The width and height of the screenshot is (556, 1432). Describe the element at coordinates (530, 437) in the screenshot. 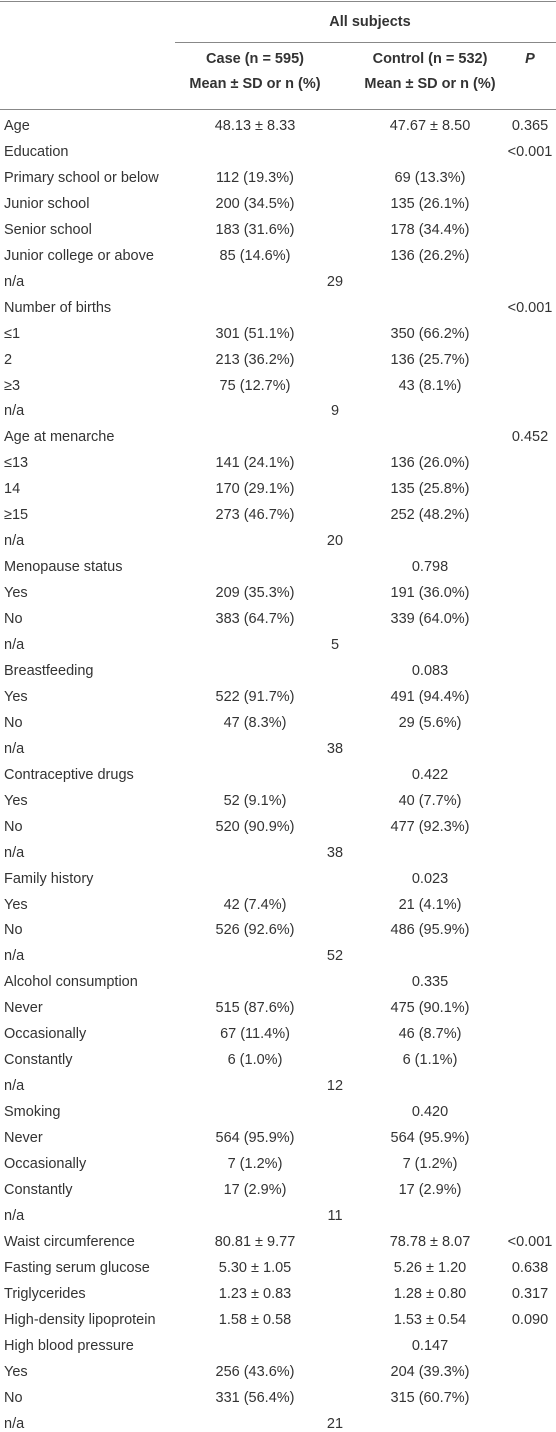

I see `cell-p: 0.452` at that location.